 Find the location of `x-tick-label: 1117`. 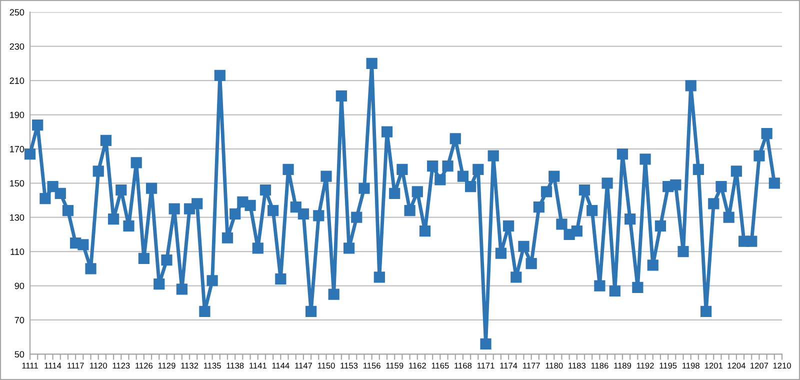

x-tick-label: 1117 is located at coordinates (76, 365).